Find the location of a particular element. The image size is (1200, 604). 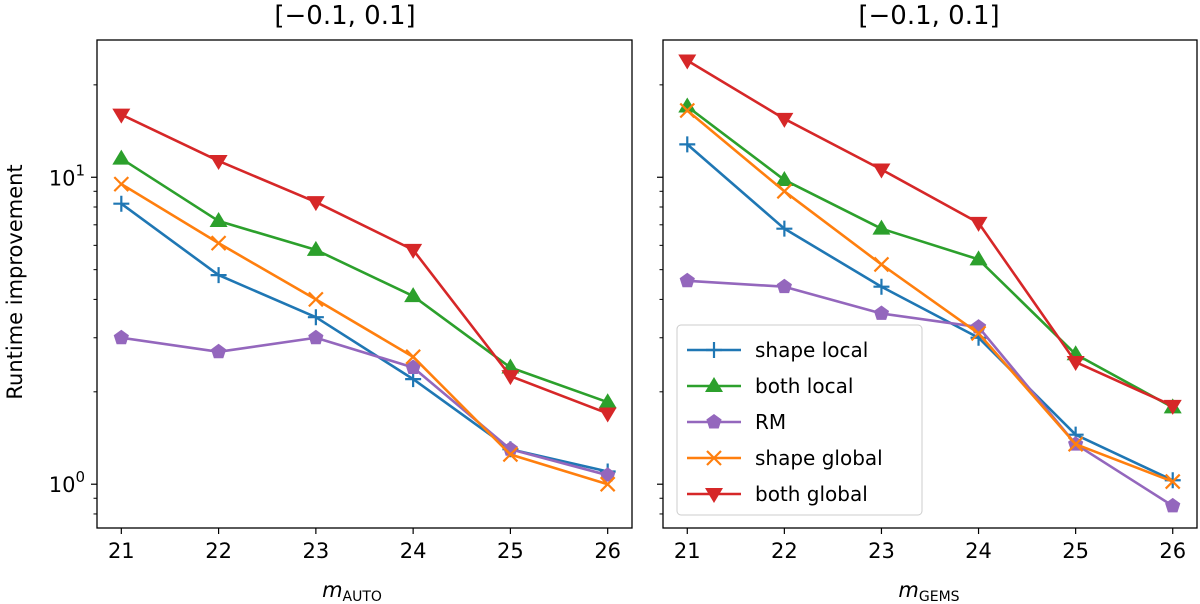

left-y-tick-exponent: 1 is located at coordinates (80, 170).